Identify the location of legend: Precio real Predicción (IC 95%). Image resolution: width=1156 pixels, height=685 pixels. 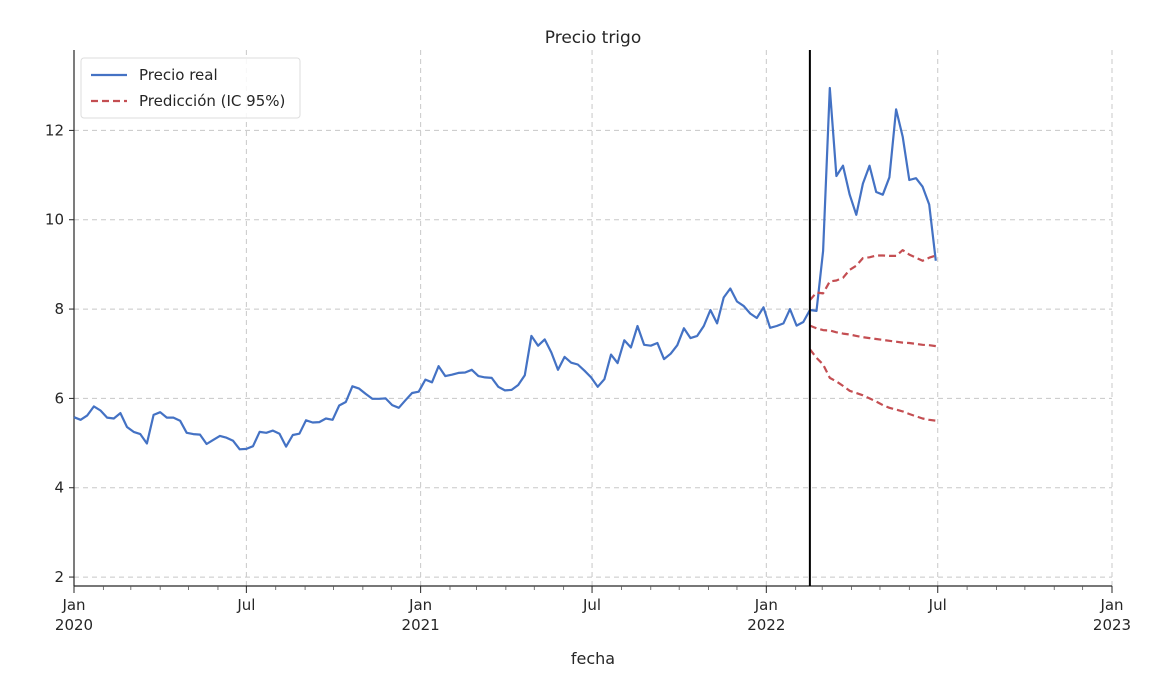
(190, 88).